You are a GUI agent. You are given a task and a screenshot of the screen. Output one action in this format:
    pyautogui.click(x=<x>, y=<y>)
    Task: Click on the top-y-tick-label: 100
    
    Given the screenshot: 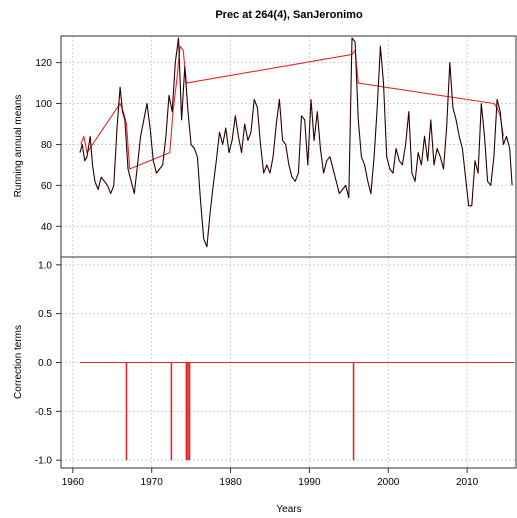 What is the action you would take?
    pyautogui.click(x=43, y=104)
    